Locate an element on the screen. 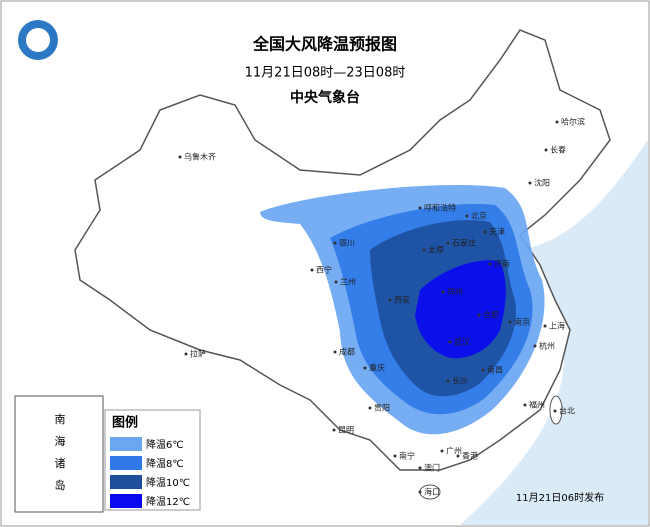 Image resolution: width=650 pixels, height=527 pixels. inset-label: 岛 is located at coordinates (60, 485).